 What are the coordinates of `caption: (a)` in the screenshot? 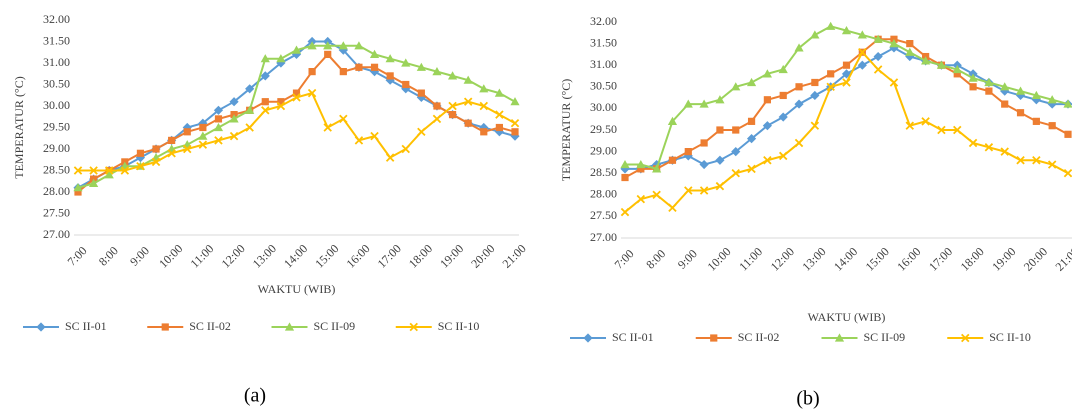 It's located at (255, 396).